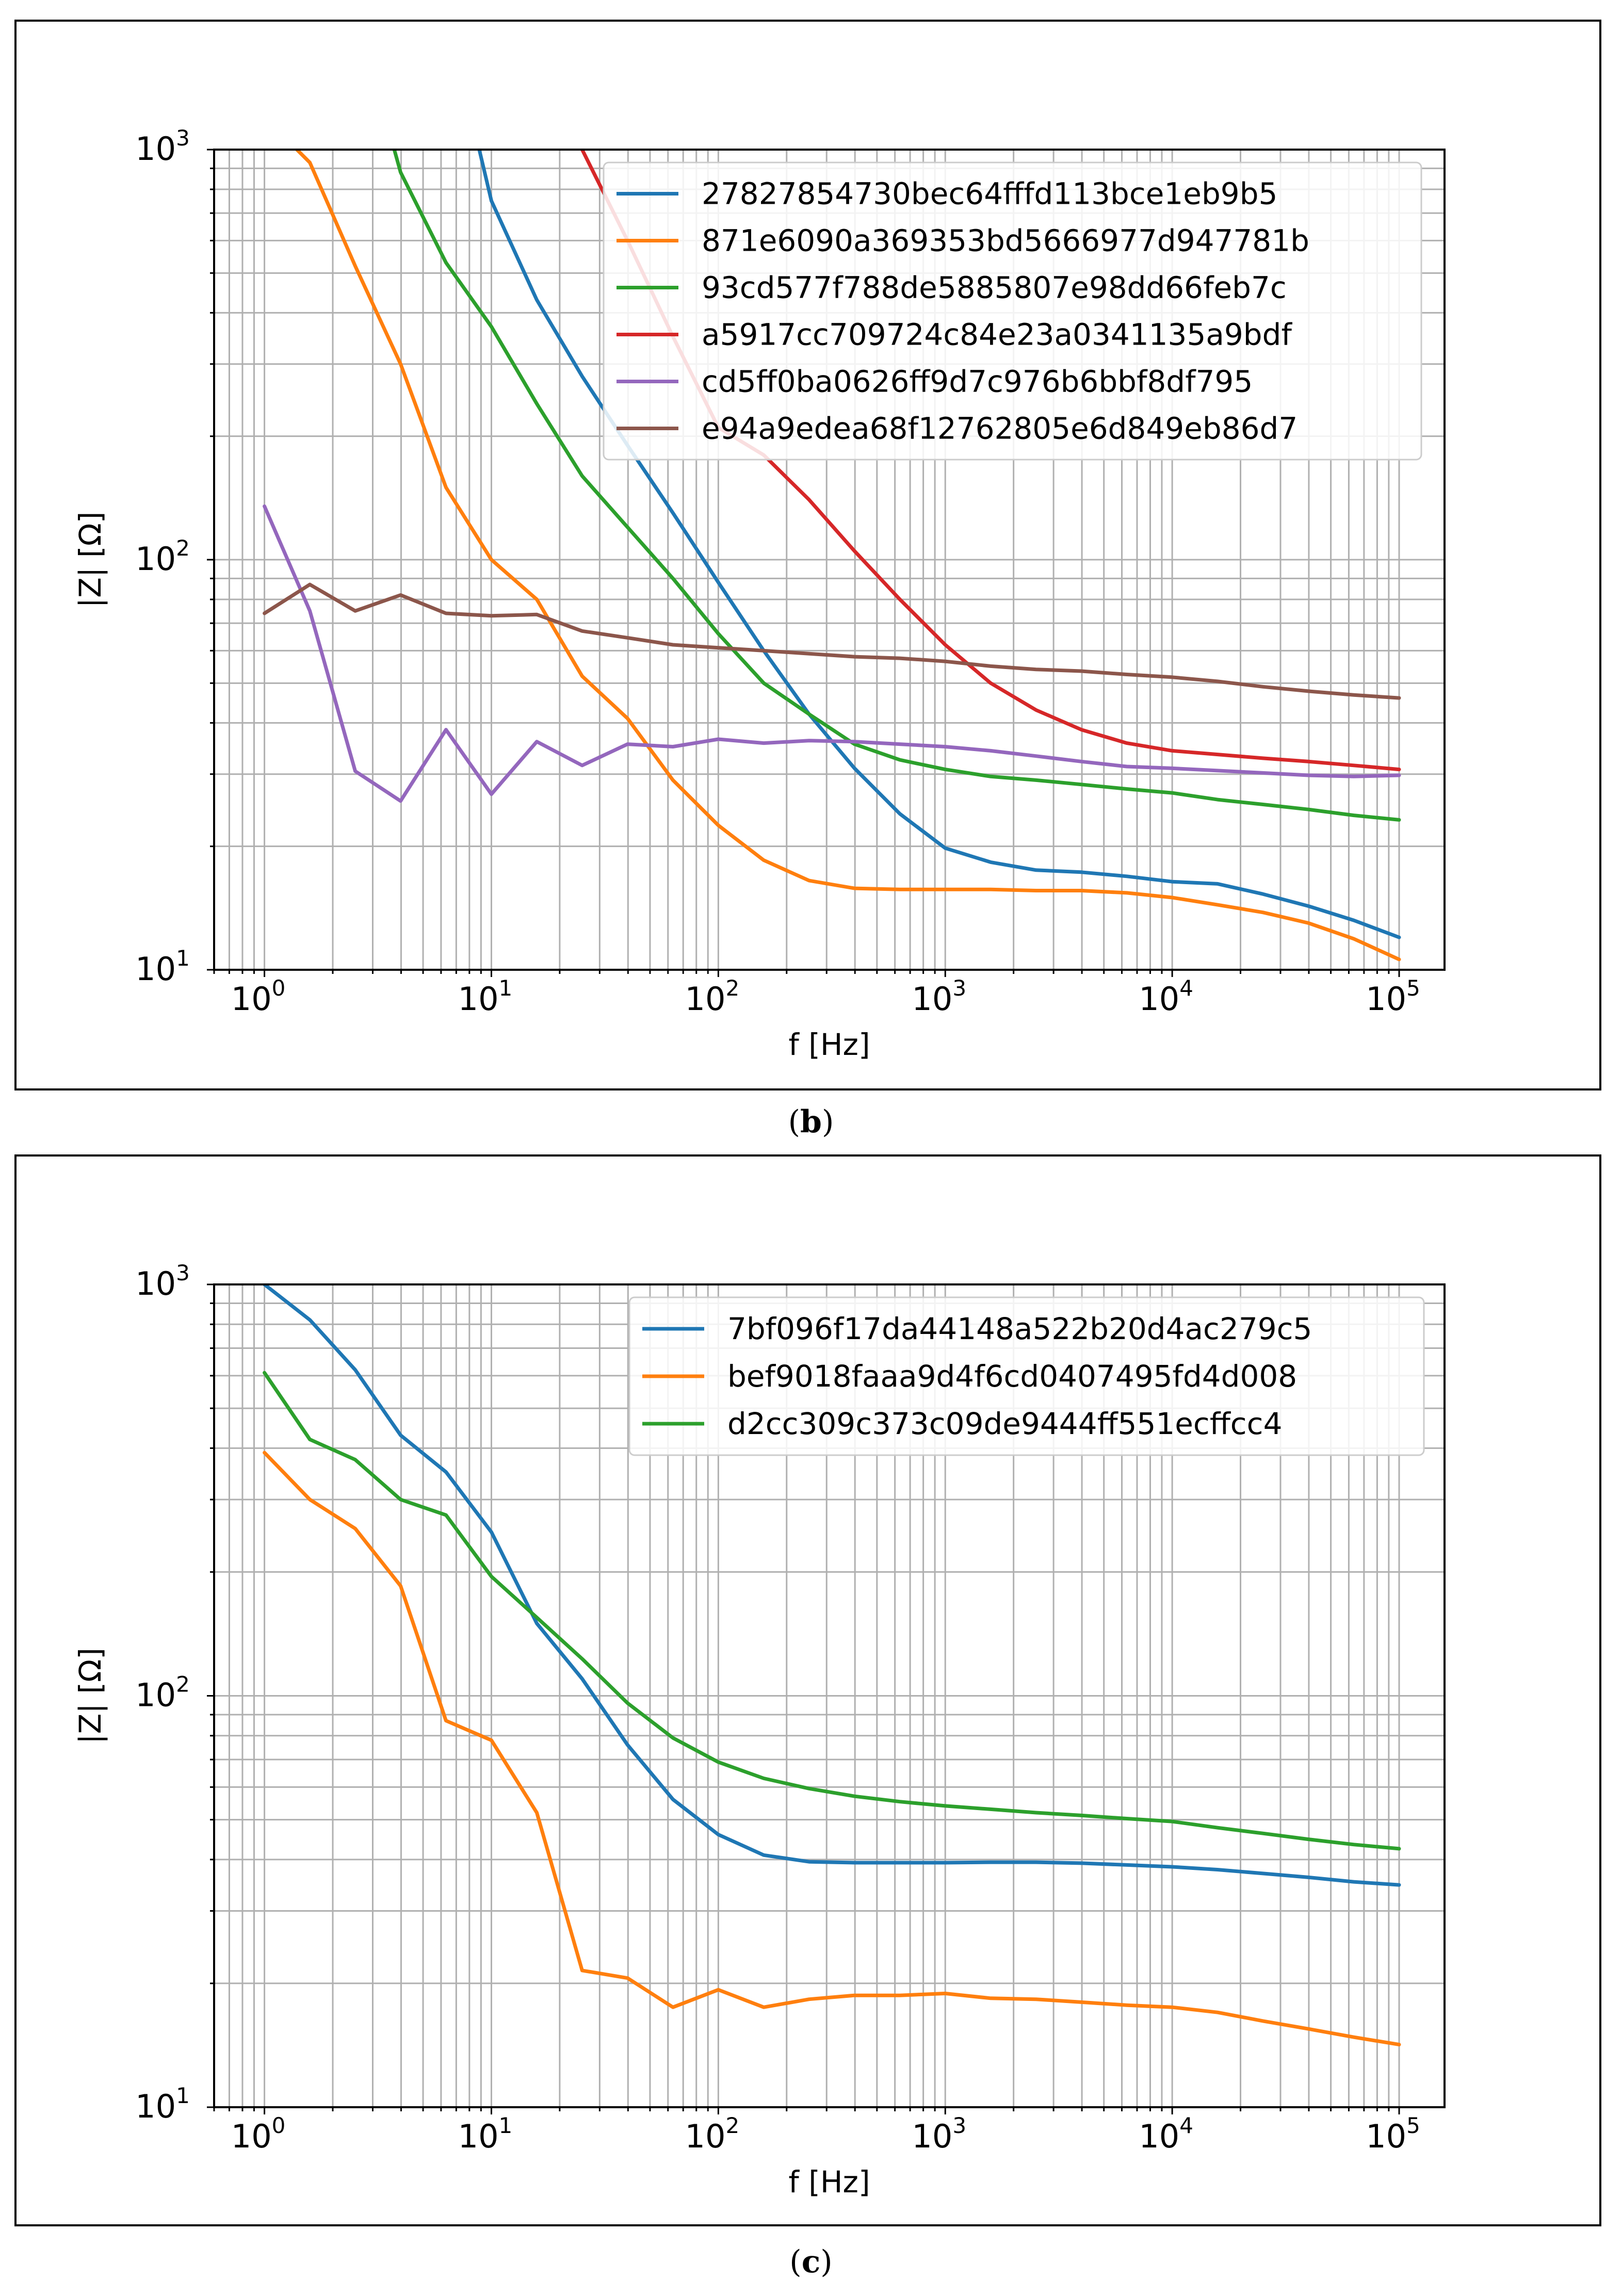 This screenshot has height=2296, width=1622. What do you see at coordinates (989, 193) in the screenshot?
I see `legend-entry-1: 27827854730bec64fffd113bce1eb9b5` at bounding box center [989, 193].